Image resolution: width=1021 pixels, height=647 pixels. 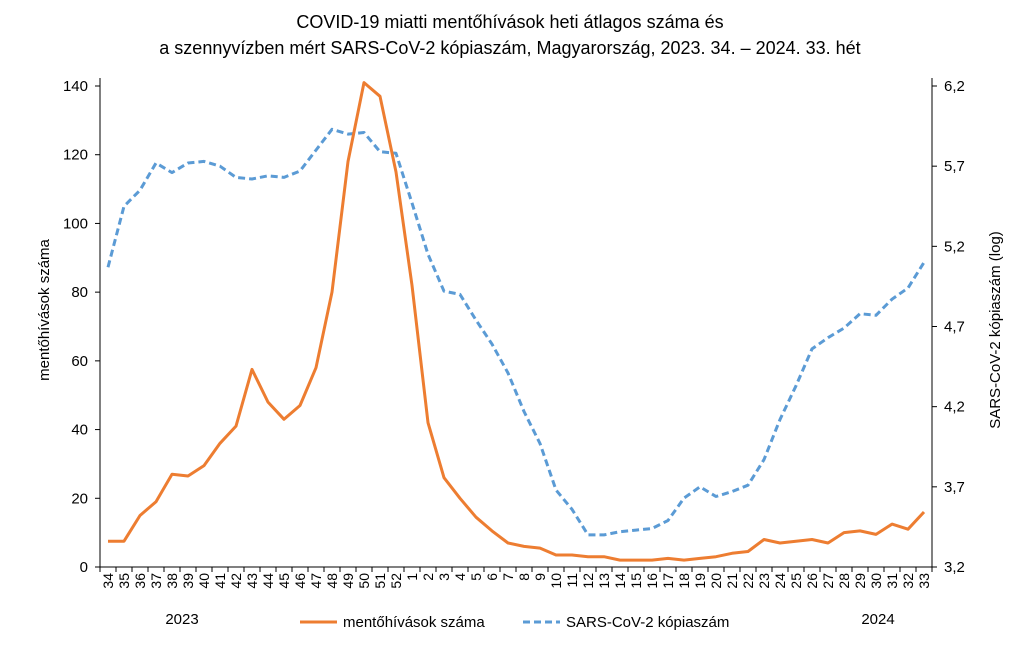 I want to click on x-tick-label: 30, so click(x=876, y=581).